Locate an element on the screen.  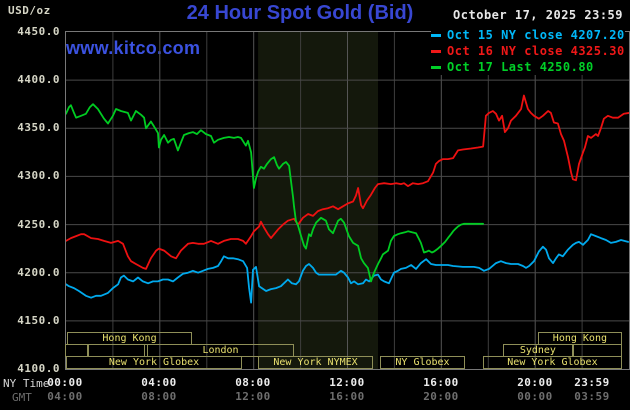
x-tick-gmt: 12:00 is located at coordinates (253, 396).